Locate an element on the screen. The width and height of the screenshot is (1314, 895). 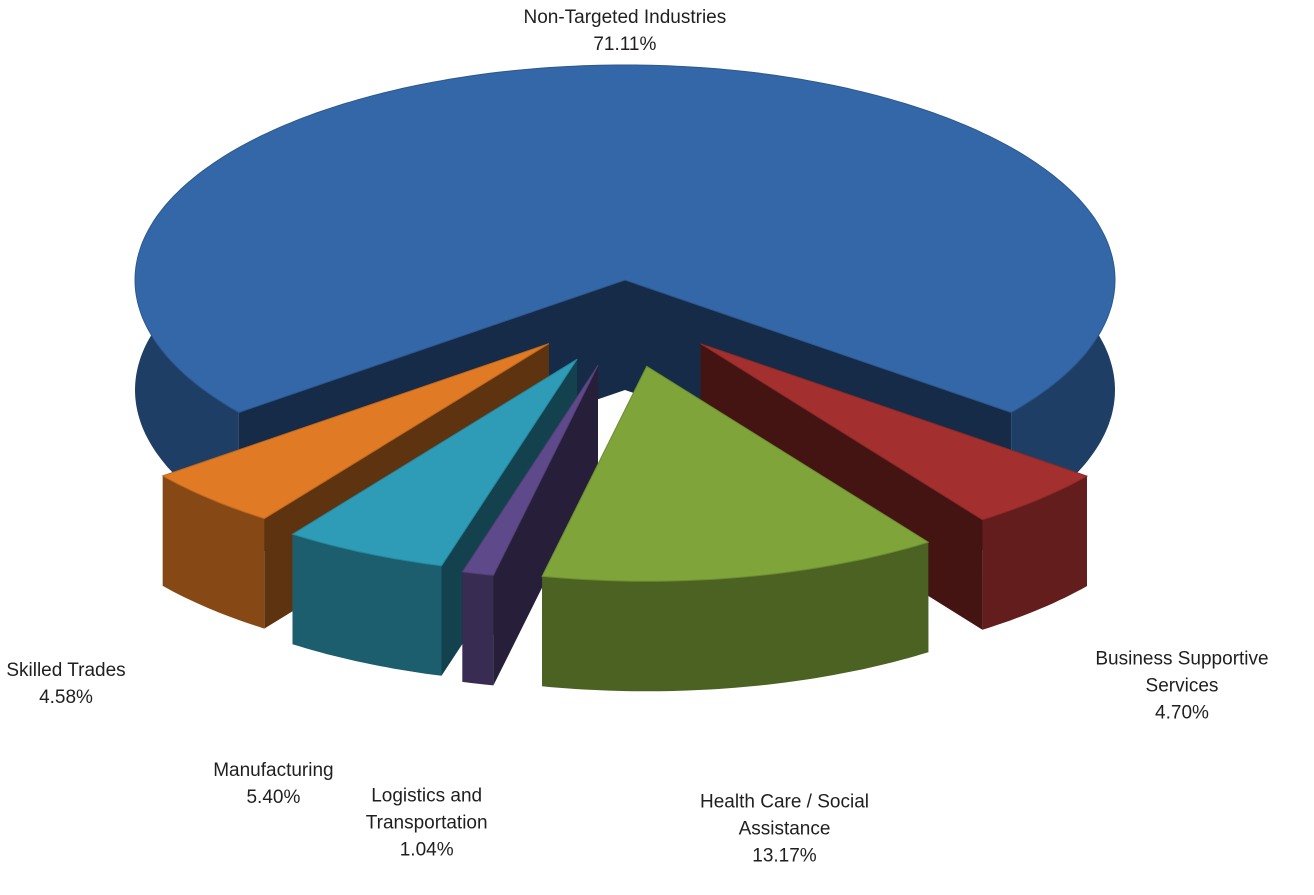
value-label: 4.58% is located at coordinates (66, 698).